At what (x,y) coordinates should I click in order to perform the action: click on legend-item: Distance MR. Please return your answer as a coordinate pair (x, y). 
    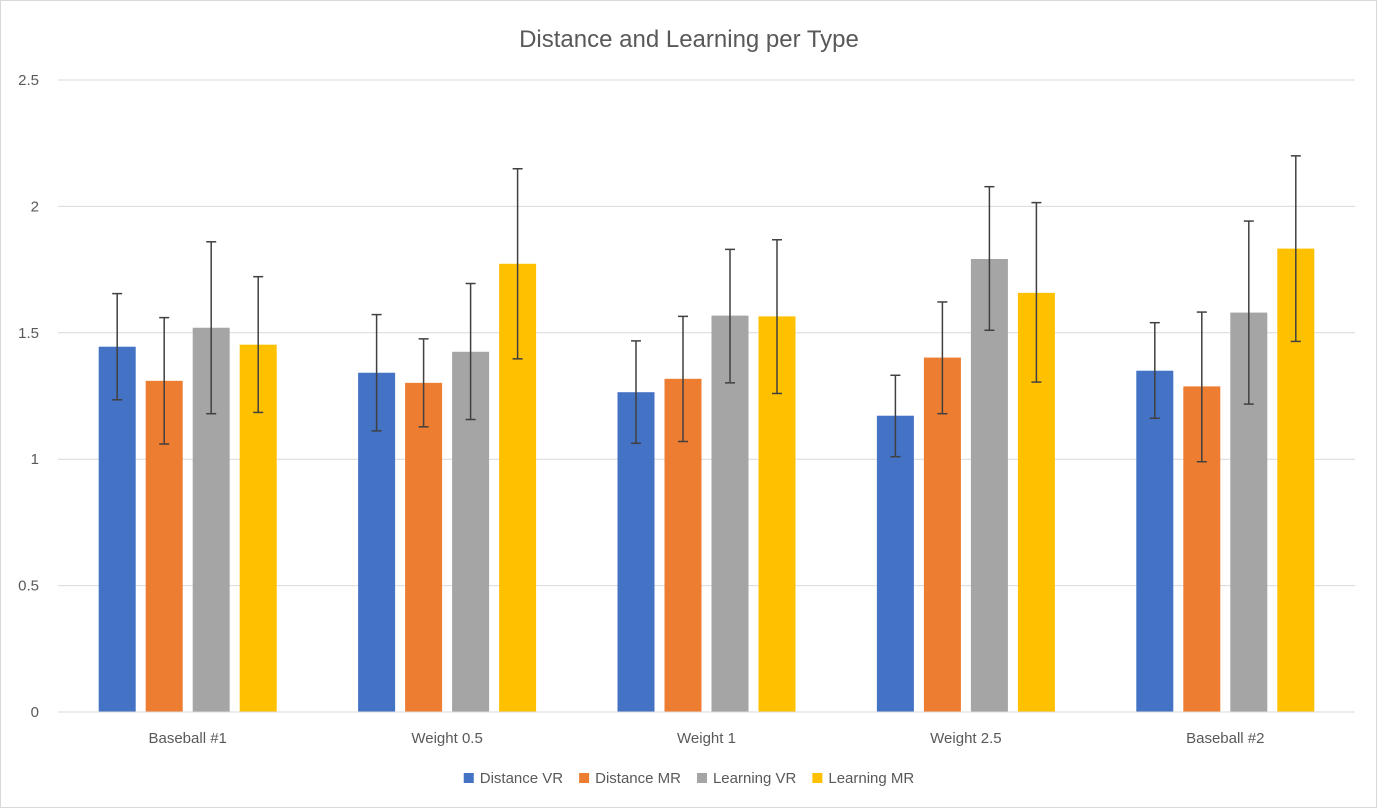
    Looking at the image, I should click on (630, 778).